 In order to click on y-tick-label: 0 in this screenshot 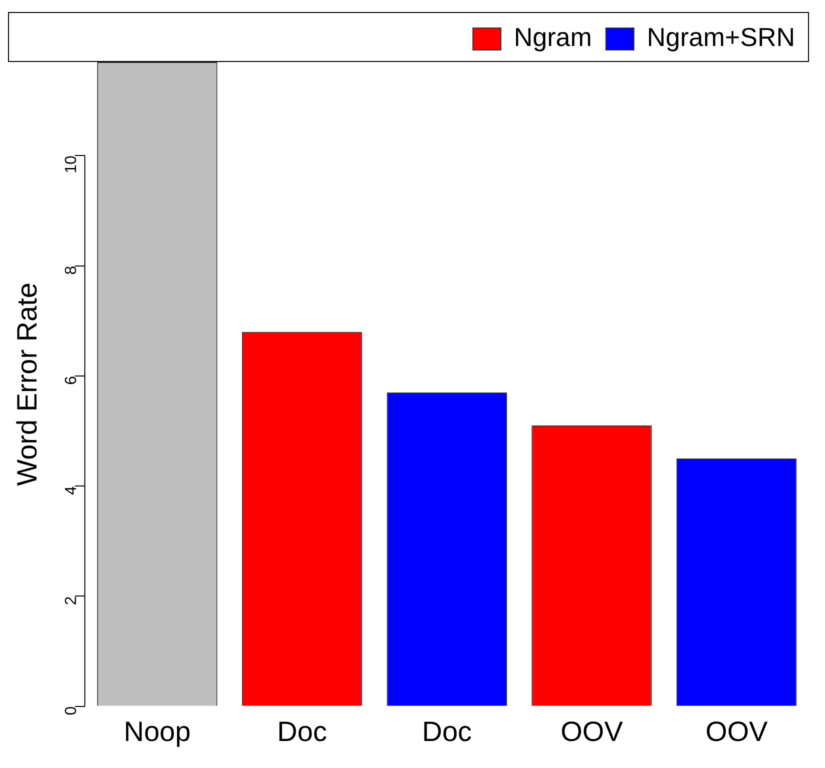, I will do `click(71, 711)`.